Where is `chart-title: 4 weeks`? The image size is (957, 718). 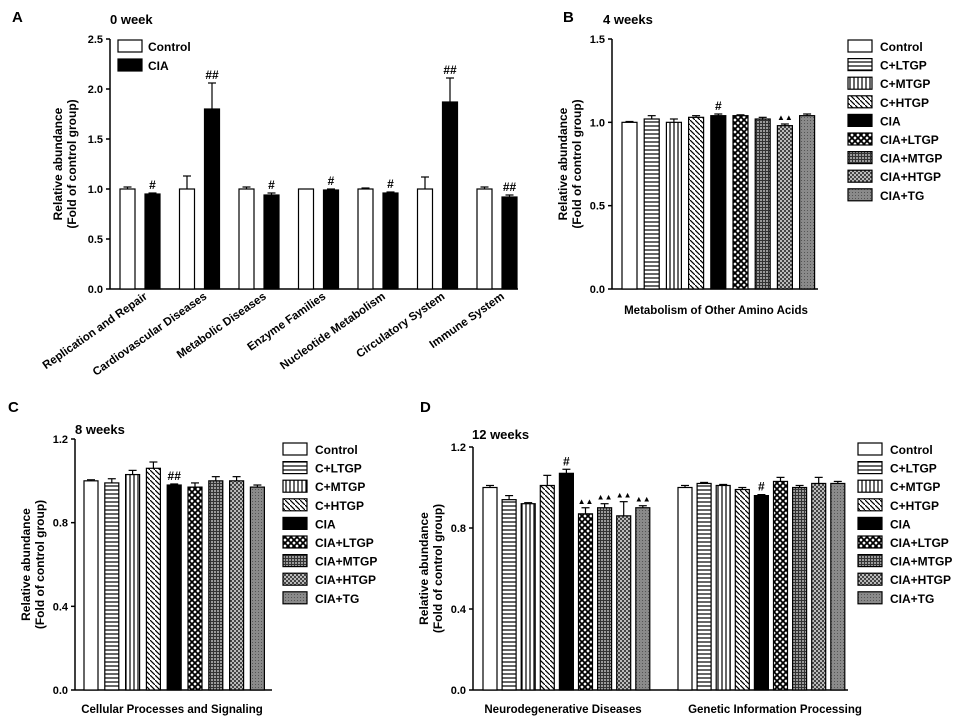 chart-title: 4 weeks is located at coordinates (628, 19).